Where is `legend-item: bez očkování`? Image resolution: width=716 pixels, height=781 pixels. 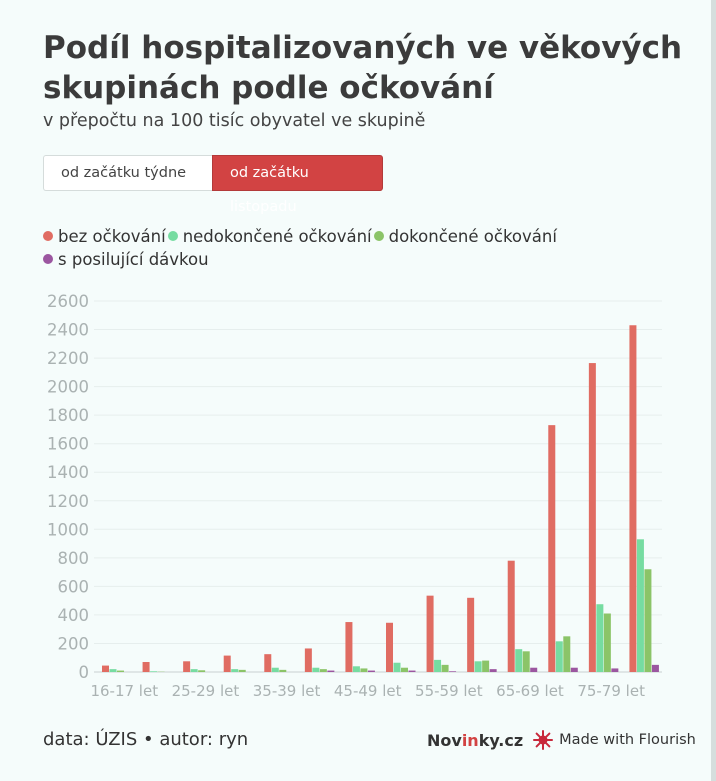
legend-item: bez očkování is located at coordinates (104, 236).